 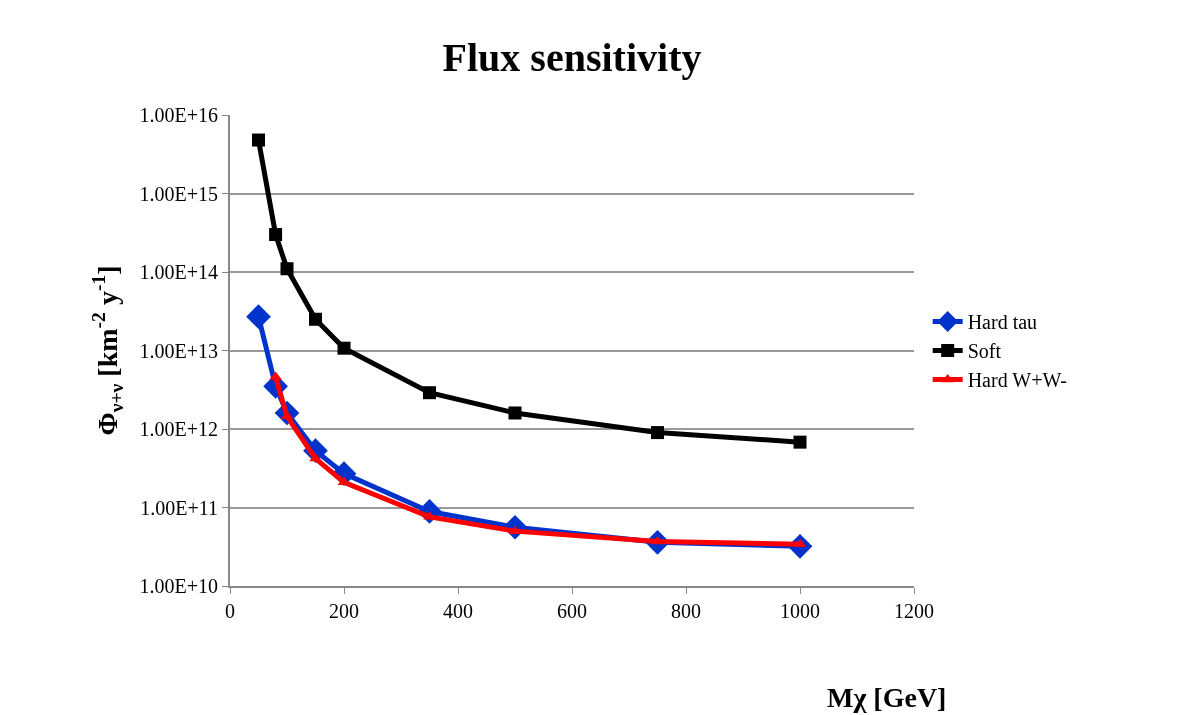 What do you see at coordinates (914, 611) in the screenshot?
I see `x-tick-label: 1200` at bounding box center [914, 611].